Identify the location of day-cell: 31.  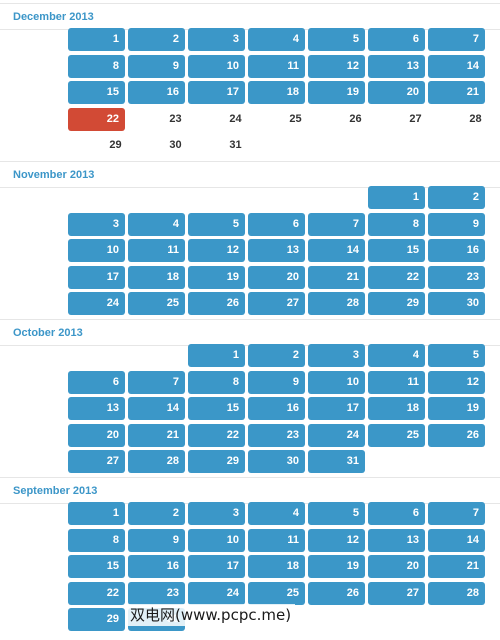
(336, 461).